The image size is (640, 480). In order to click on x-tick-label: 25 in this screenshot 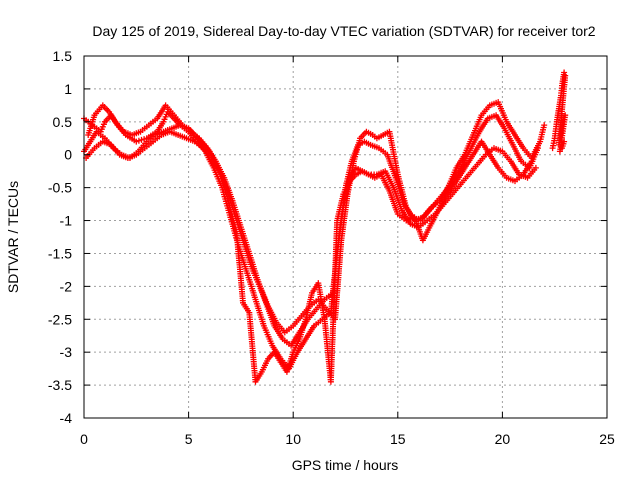, I will do `click(607, 439)`.